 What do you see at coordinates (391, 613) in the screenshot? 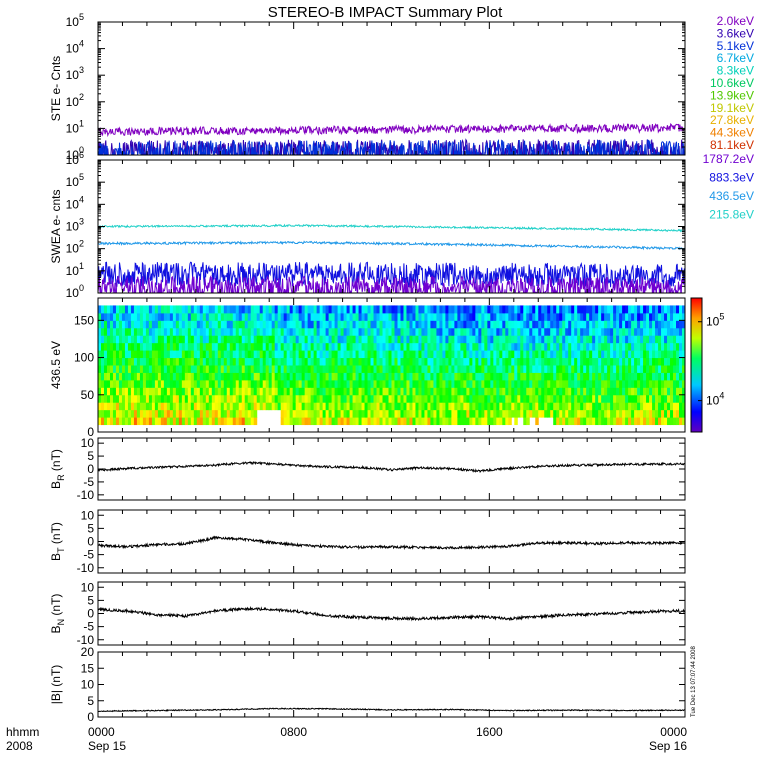
I see `series-bn` at bounding box center [391, 613].